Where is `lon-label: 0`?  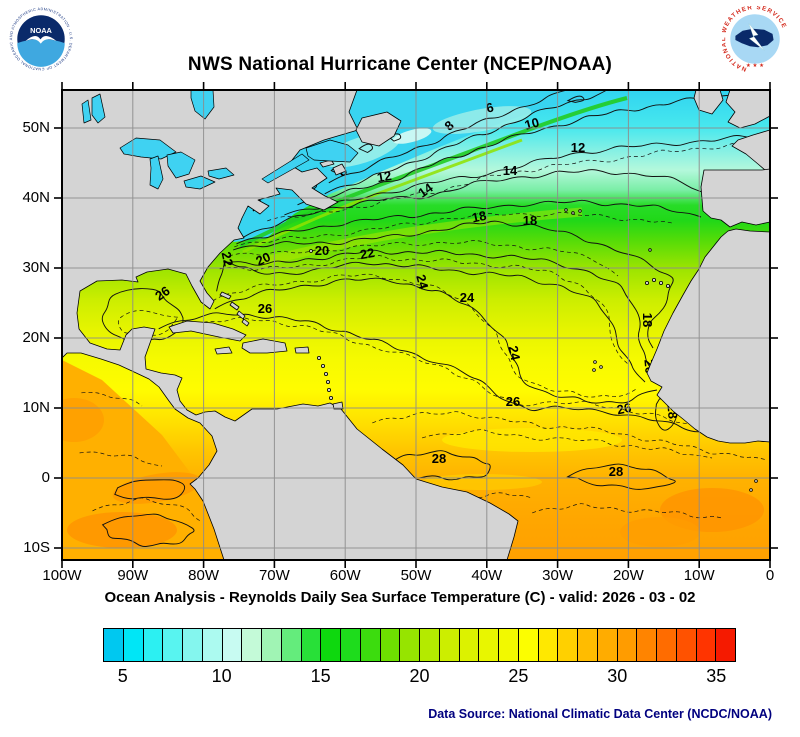
lon-label: 0 is located at coordinates (770, 575).